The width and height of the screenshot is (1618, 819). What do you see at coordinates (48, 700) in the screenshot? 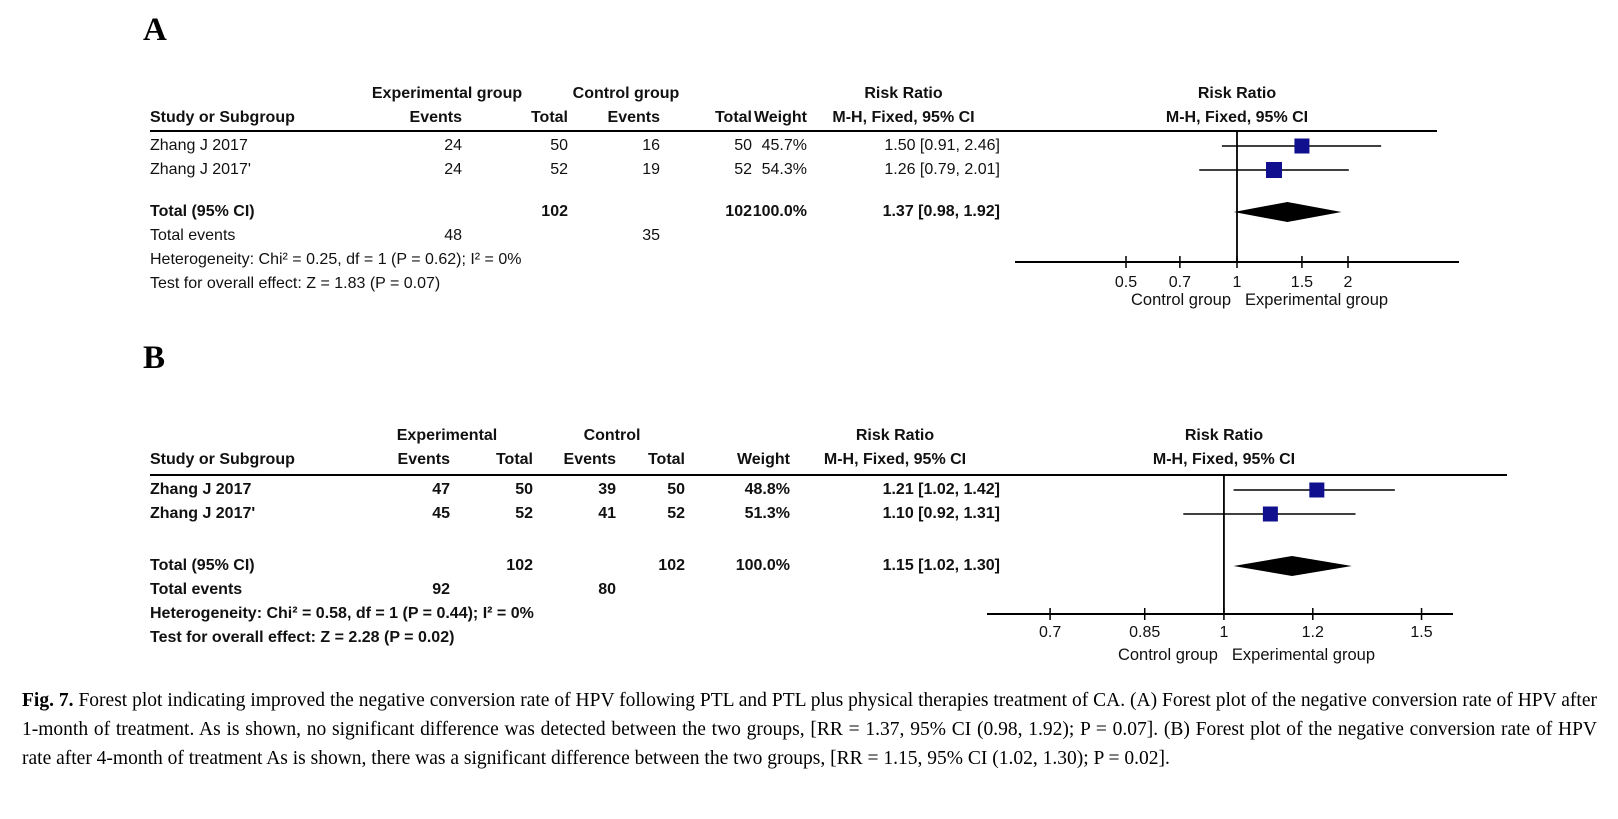
I see `figure-caption-tag: Fig. 7.` at bounding box center [48, 700].